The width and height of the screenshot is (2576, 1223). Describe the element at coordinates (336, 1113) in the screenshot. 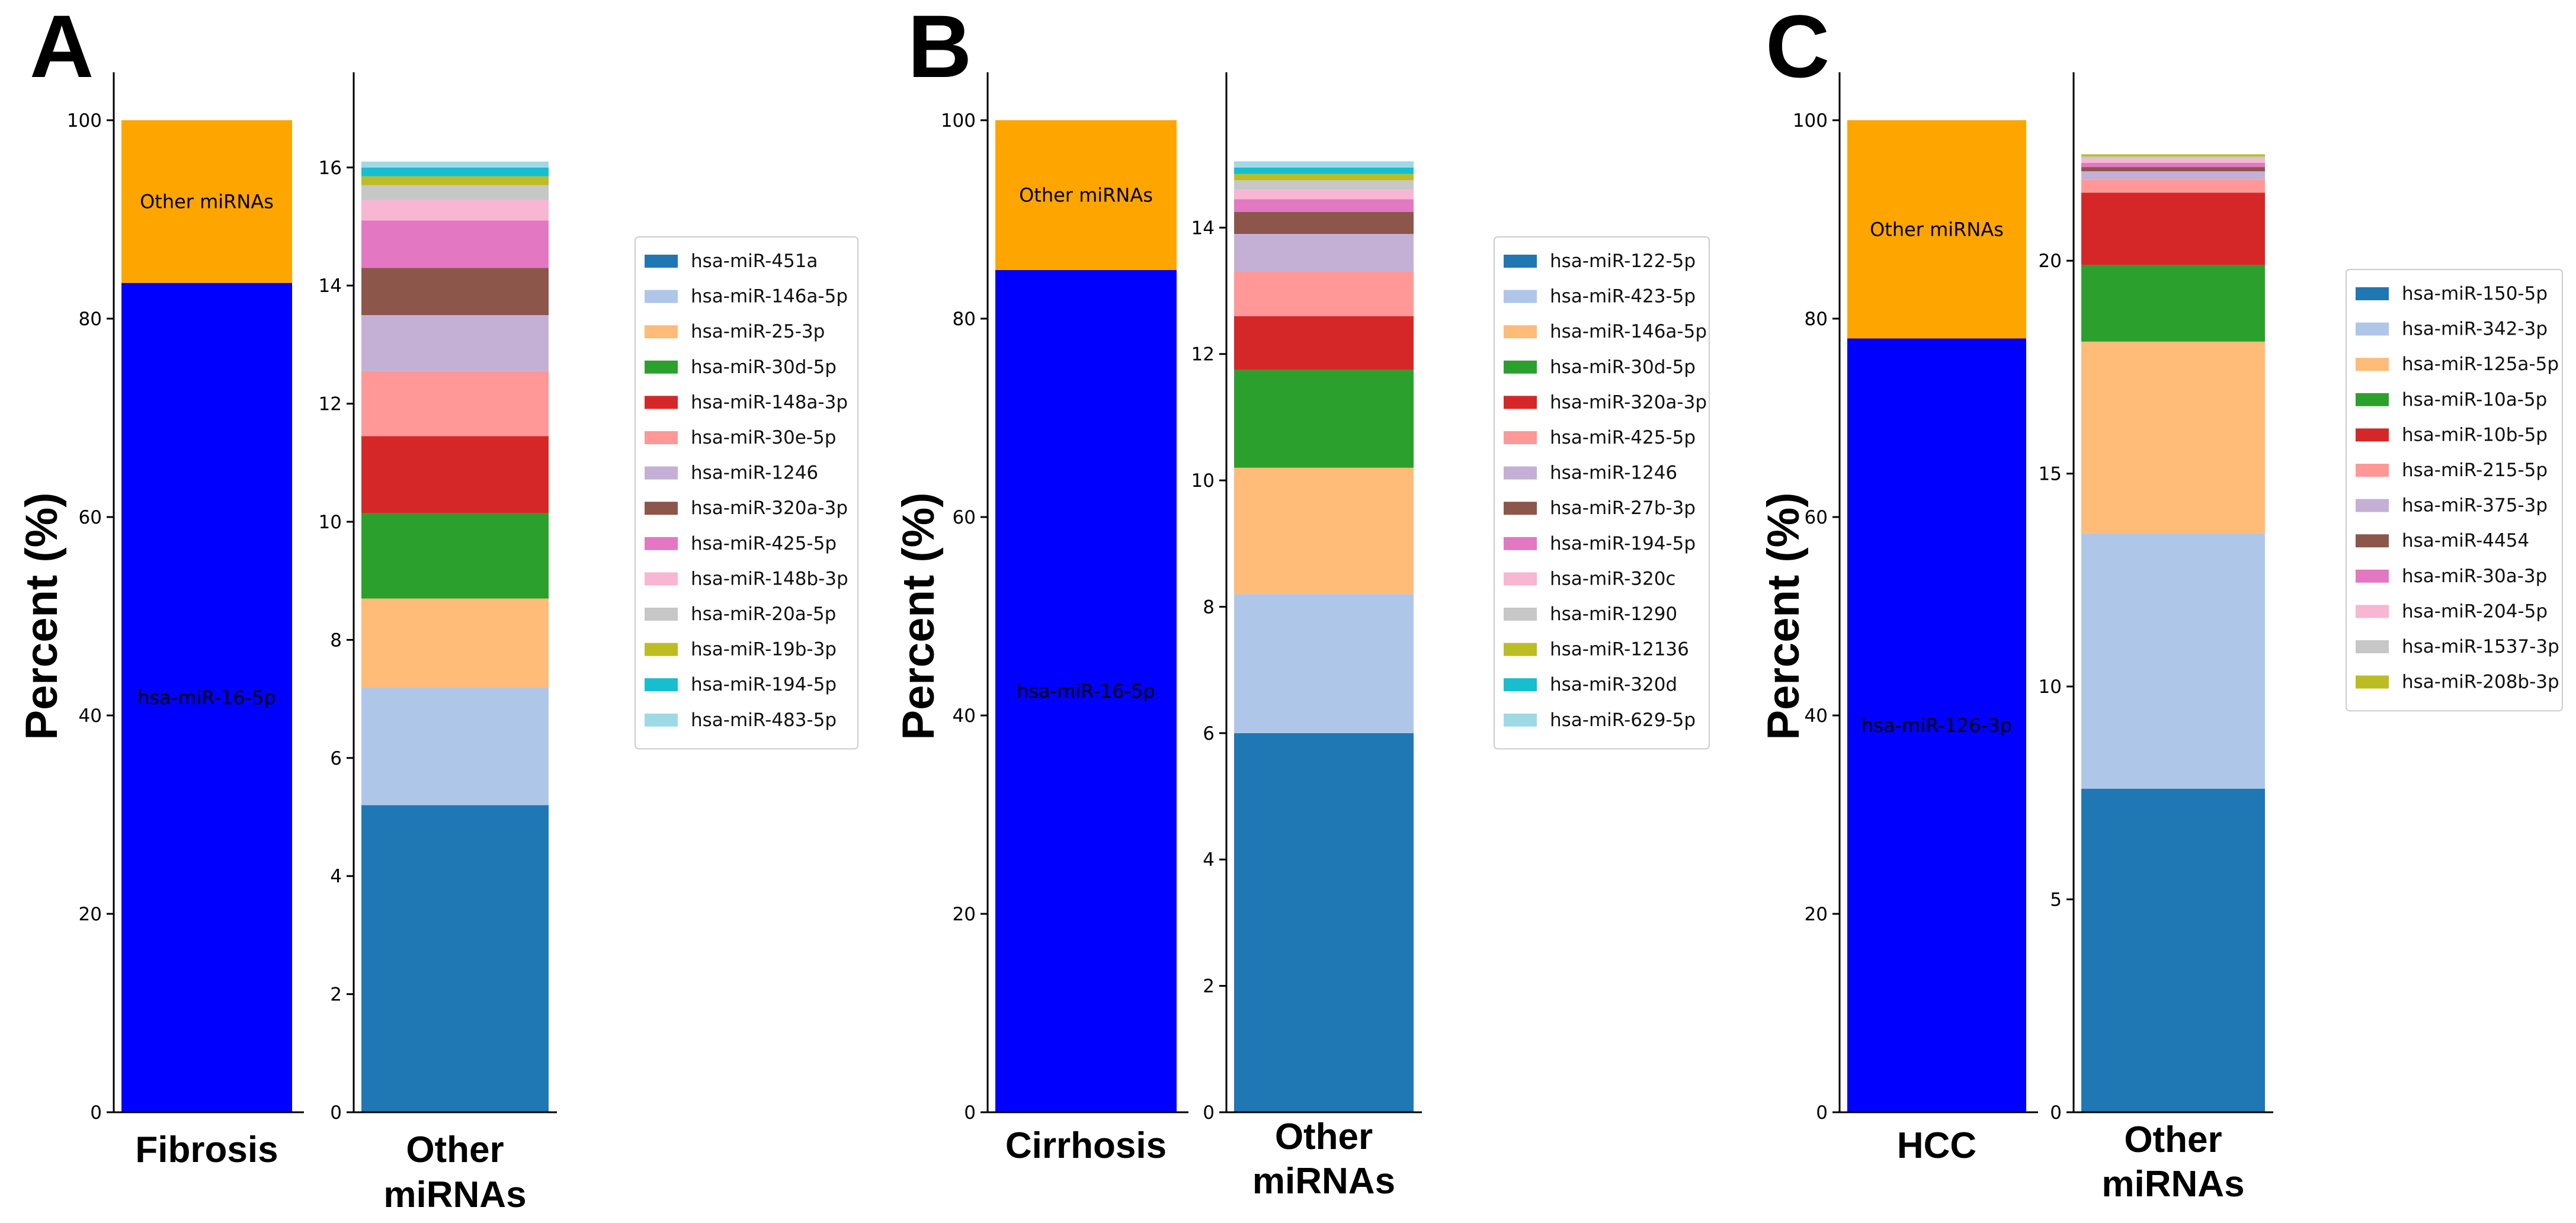

I see `other-tick-label: 0` at that location.